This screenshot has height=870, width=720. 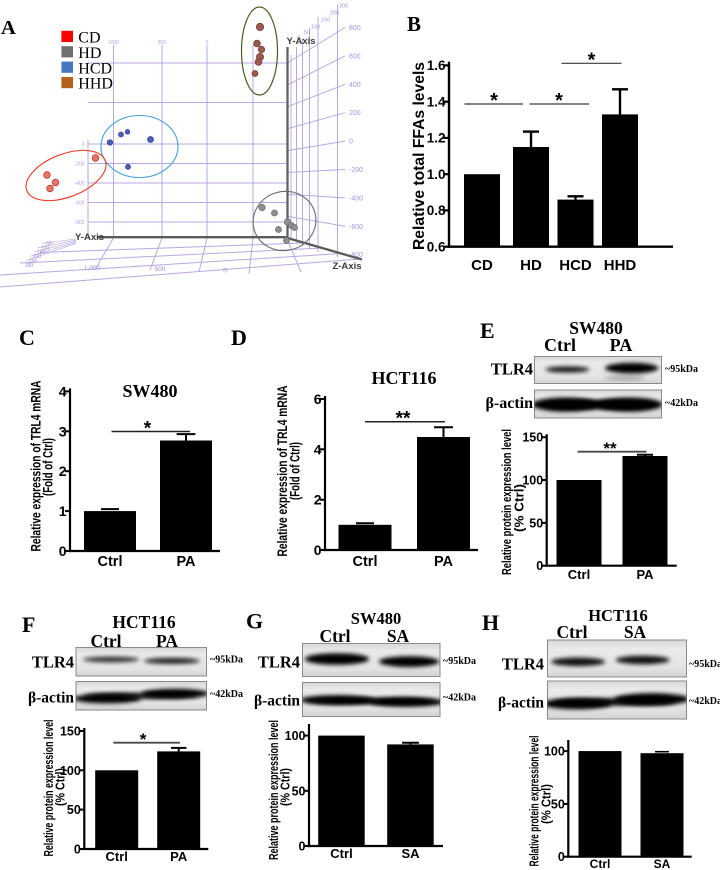 What do you see at coordinates (89, 38) in the screenshot?
I see `svg-text: CD` at bounding box center [89, 38].